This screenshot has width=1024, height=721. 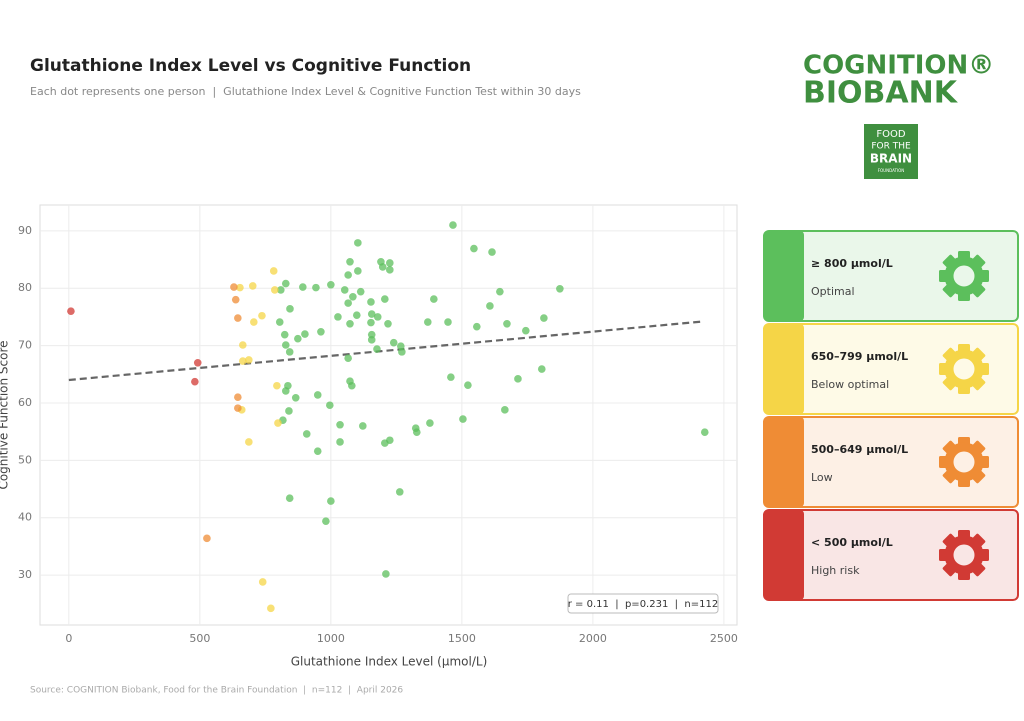 I want to click on gear-ring, so click(x=964, y=369).